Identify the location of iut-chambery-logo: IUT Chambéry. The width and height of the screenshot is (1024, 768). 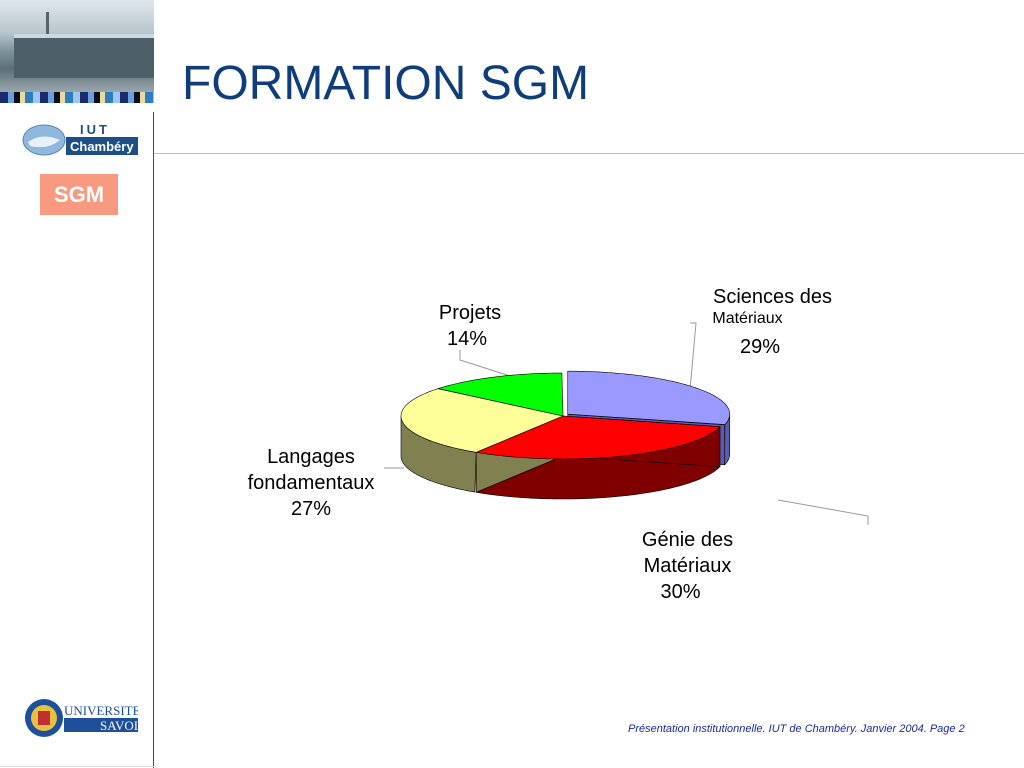
(80, 139).